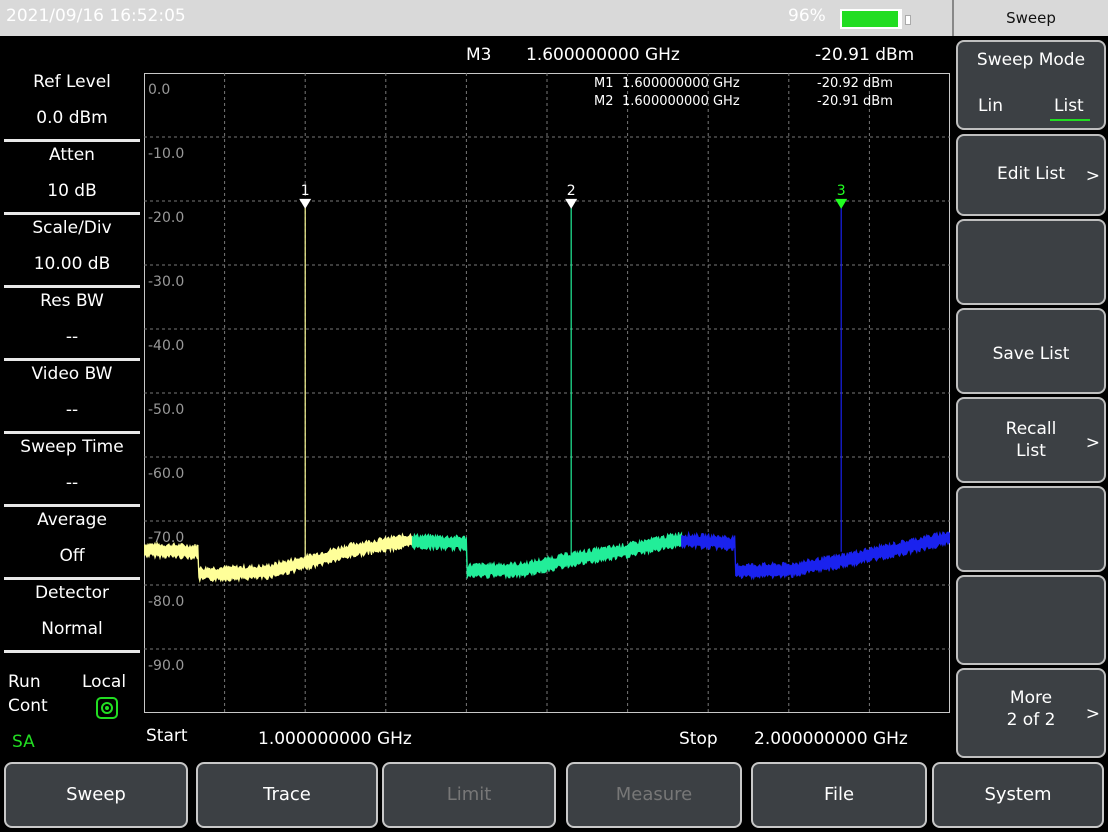  Describe the element at coordinates (1031, 60) in the screenshot. I see `sweep-mode-label: Sweep Mode` at that location.